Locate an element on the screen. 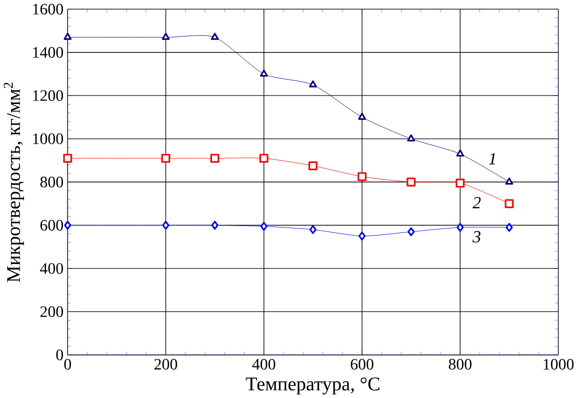 The image size is (578, 398). y-tick-label: 1400 is located at coordinates (48, 52).